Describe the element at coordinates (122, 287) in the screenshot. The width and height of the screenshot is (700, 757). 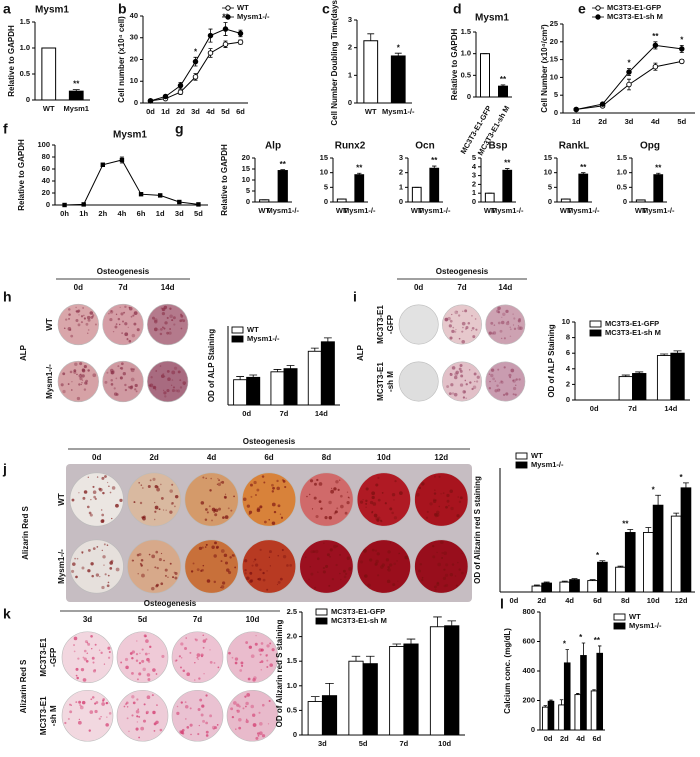
I see `column-label: 7d` at that location.